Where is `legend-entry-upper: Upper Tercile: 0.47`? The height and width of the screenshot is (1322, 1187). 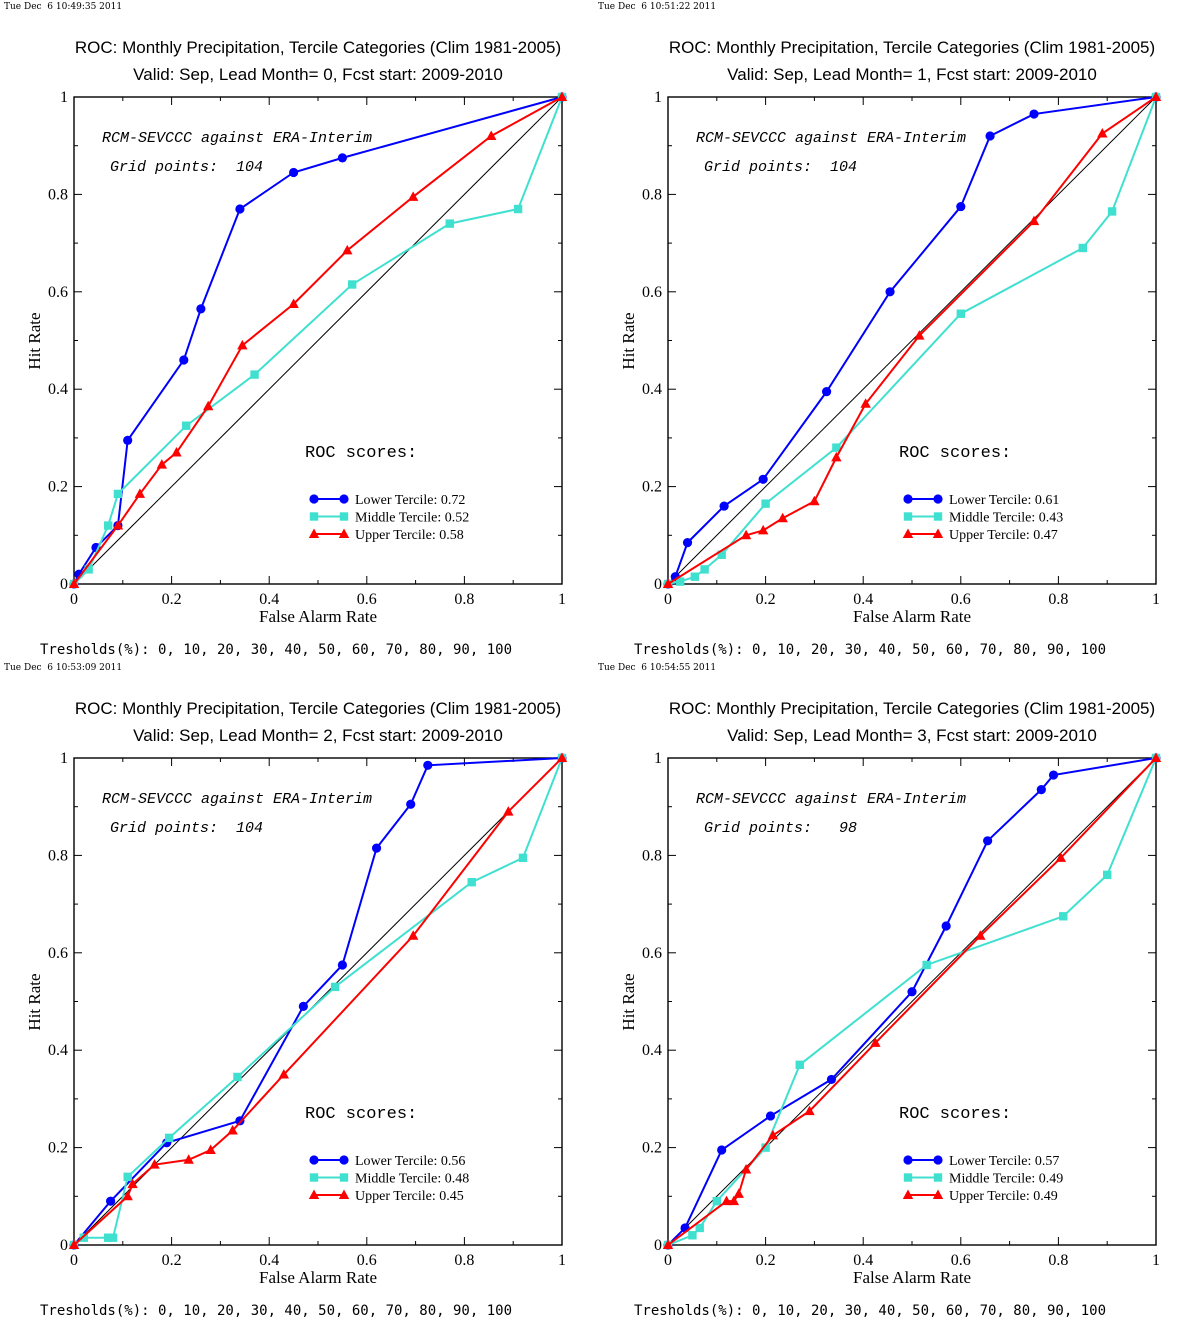 legend-entry-upper: Upper Tercile: 0.47 is located at coordinates (980, 535).